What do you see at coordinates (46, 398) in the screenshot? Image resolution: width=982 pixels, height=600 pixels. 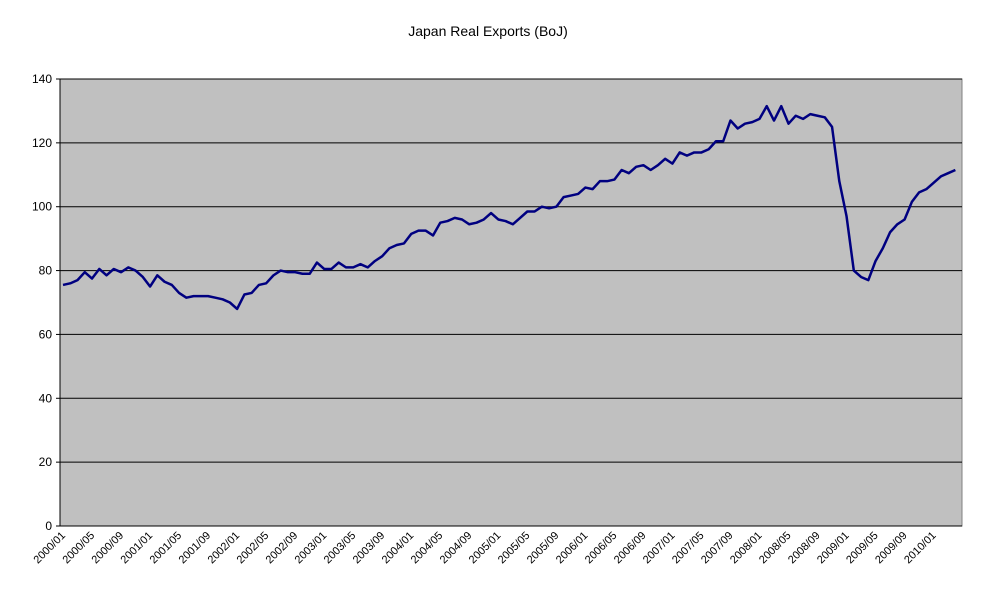 I see `y-tick-label: 40` at bounding box center [46, 398].